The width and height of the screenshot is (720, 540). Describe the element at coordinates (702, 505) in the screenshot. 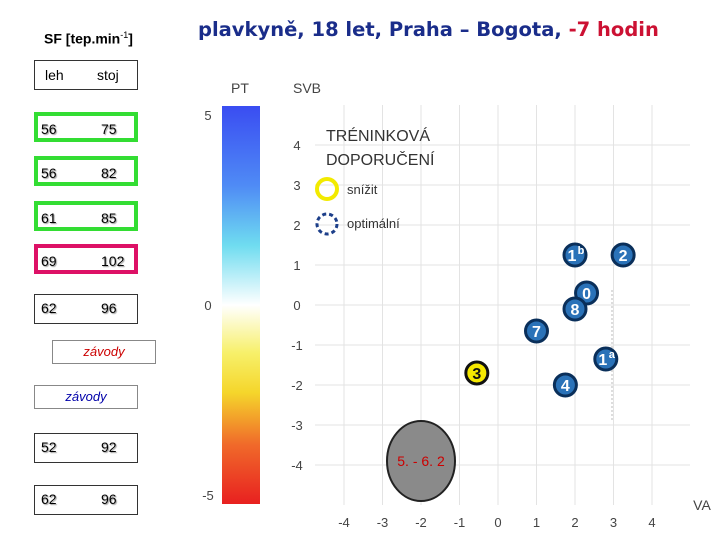

I see `va-axis-label: VA` at that location.